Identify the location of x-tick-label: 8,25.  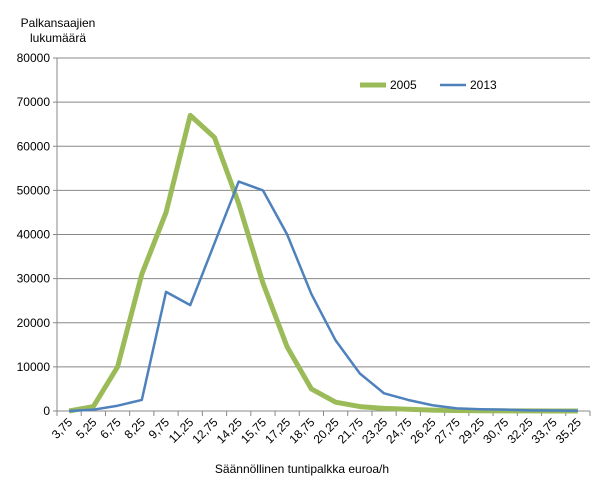
(134, 428).